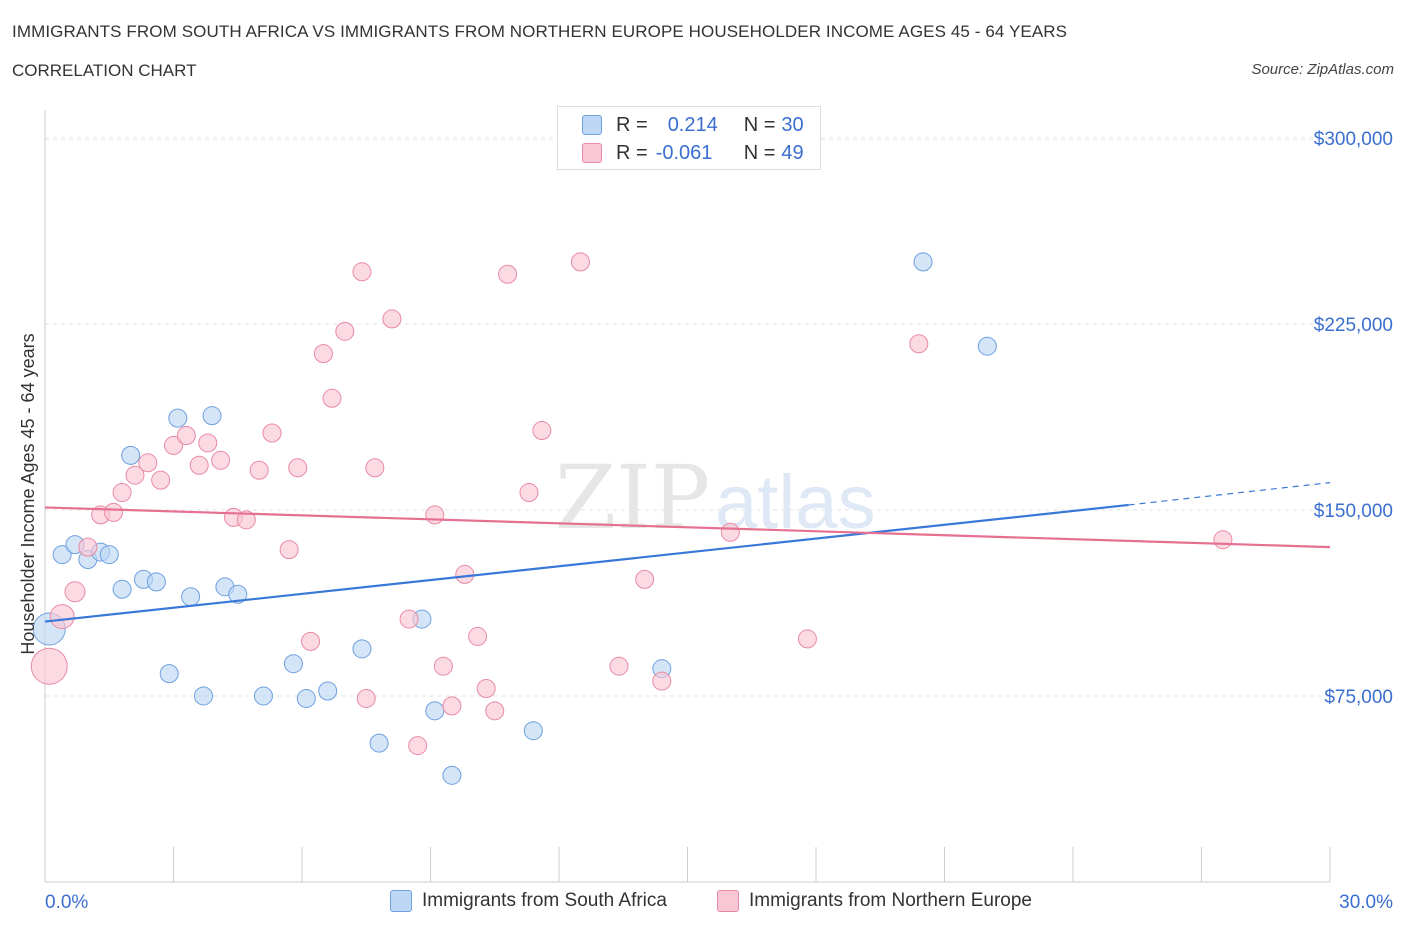 The width and height of the screenshot is (1406, 930). Describe the element at coordinates (632, 497) in the screenshot. I see `watermark-zip: ZIP` at that location.